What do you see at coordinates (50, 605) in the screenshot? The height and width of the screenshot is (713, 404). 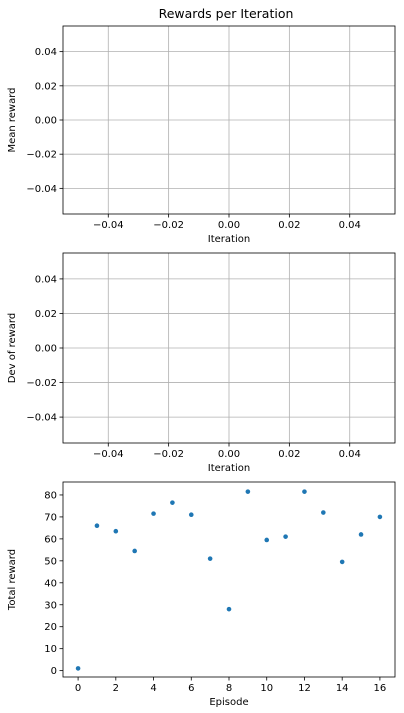 I see `y-tick-label: 30` at bounding box center [50, 605].